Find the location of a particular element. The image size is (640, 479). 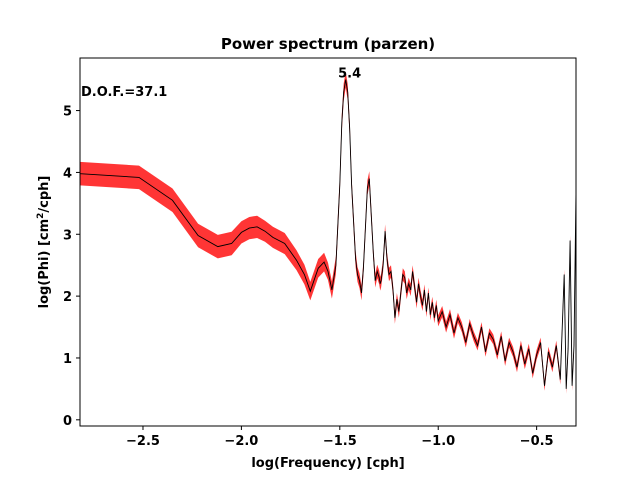

x-tick-label: −1.5 is located at coordinates (340, 441).